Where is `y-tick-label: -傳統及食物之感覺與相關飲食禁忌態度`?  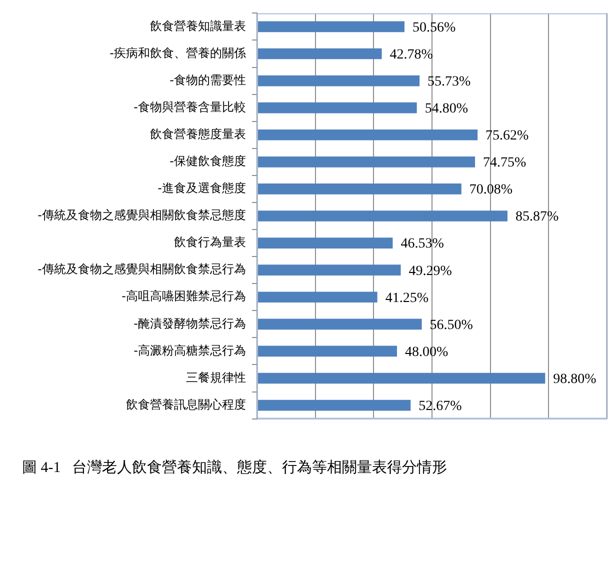 y-tick-label: -傳統及食物之感覺與相關飲食禁忌態度 is located at coordinates (142, 215).